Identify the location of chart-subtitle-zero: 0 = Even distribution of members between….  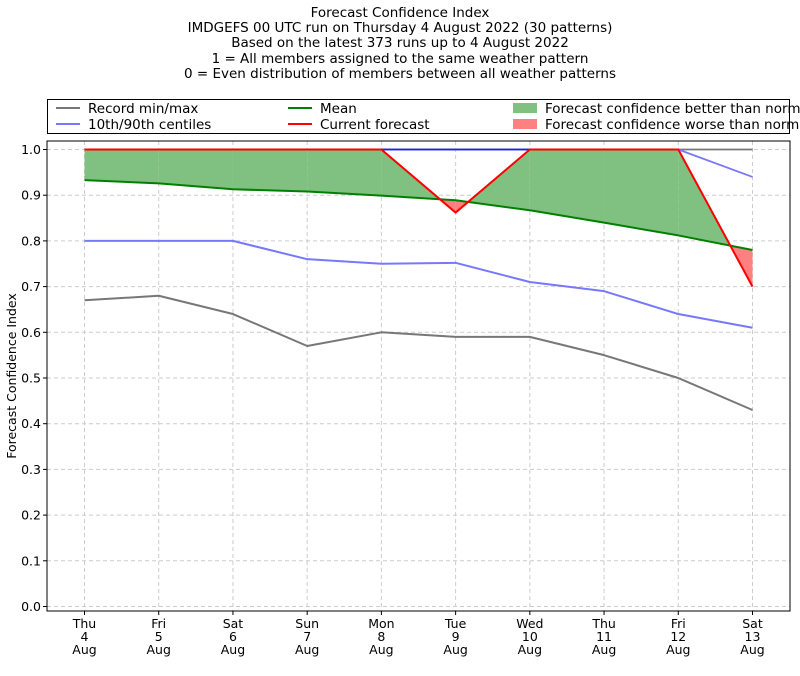
(400, 73).